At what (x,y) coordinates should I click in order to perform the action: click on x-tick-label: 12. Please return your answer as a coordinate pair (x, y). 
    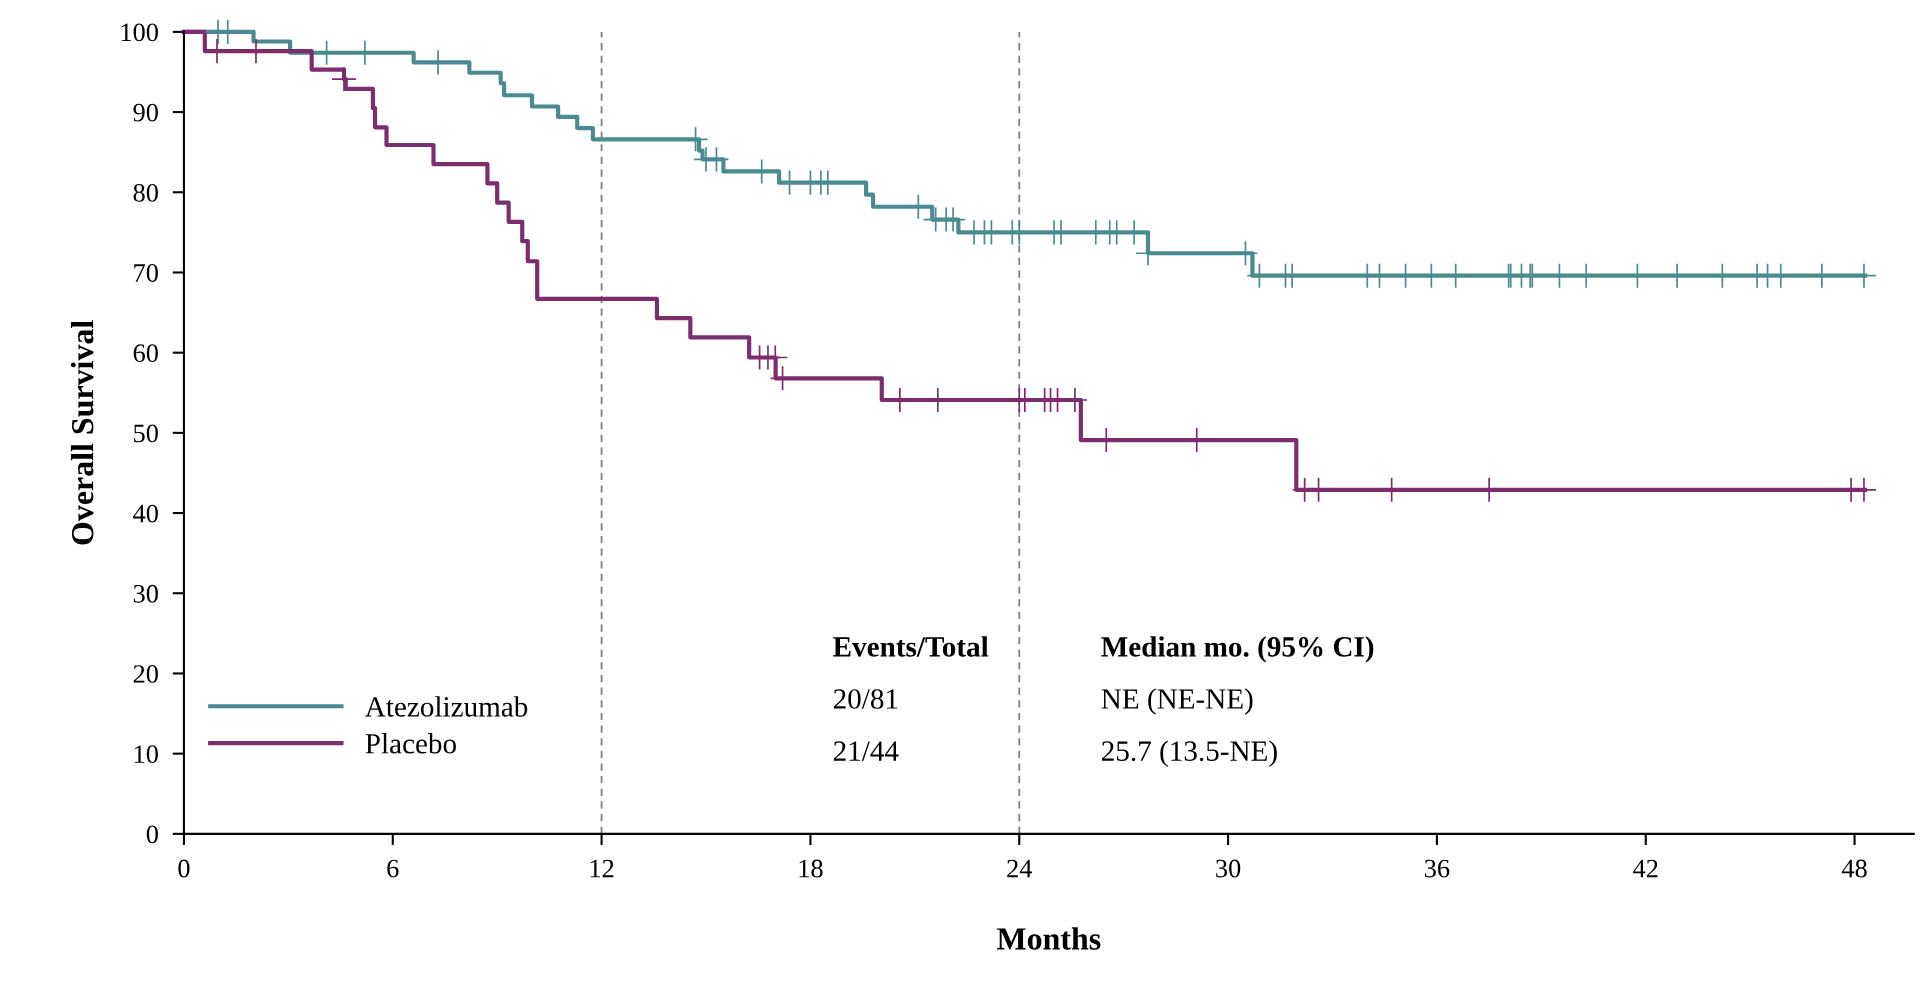
    Looking at the image, I should click on (602, 868).